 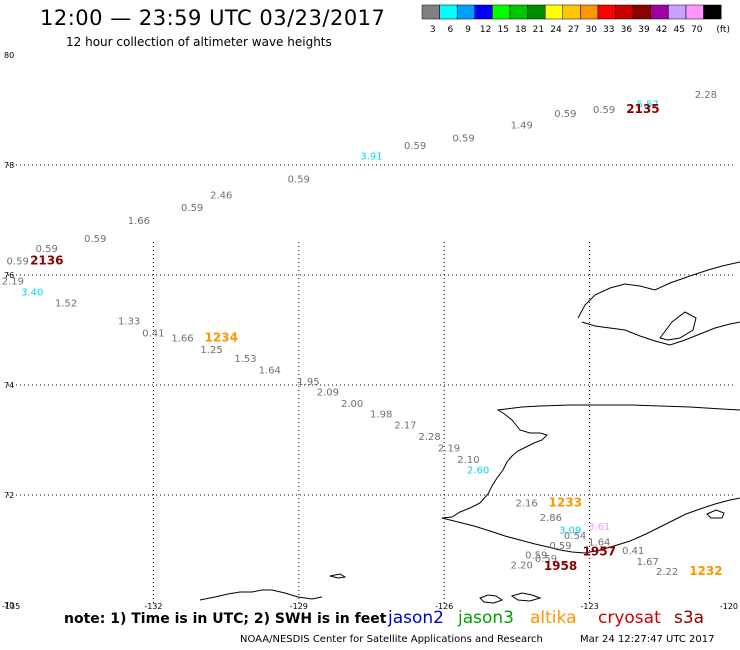 I want to click on wave-height-value: 1.25, so click(x=211, y=350).